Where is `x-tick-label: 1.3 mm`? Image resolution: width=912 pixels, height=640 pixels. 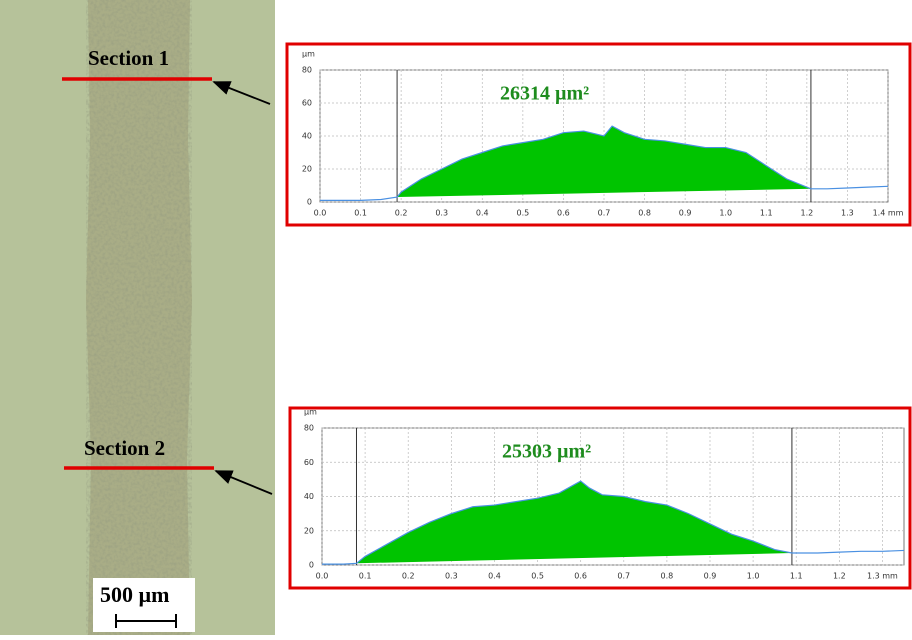 x-tick-label: 1.3 mm is located at coordinates (882, 576).